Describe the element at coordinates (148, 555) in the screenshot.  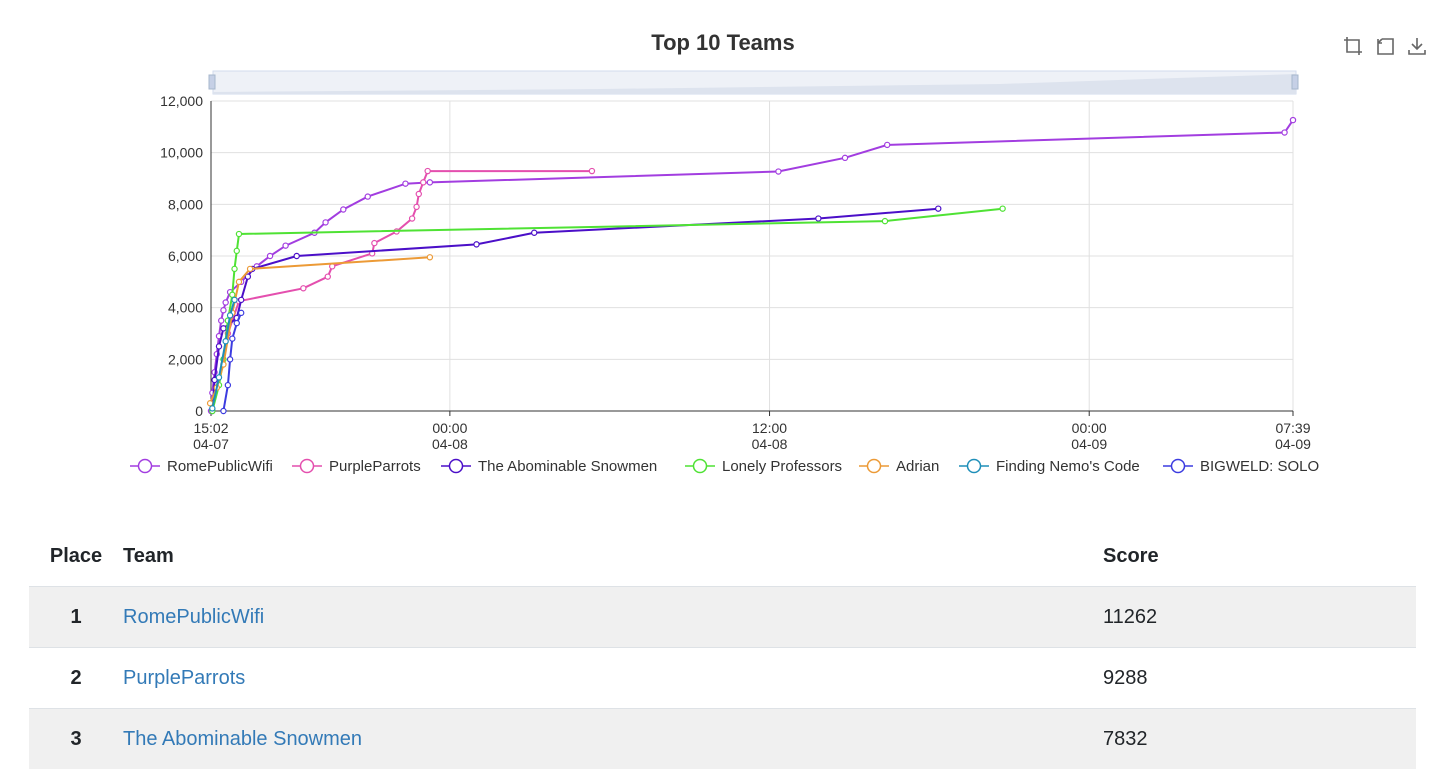
I see `header-team: Team` at that location.